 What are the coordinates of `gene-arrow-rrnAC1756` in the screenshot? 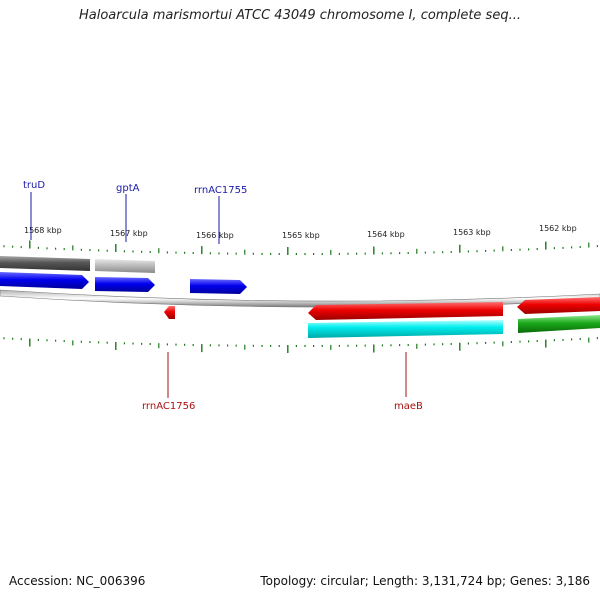 It's located at (169, 312).